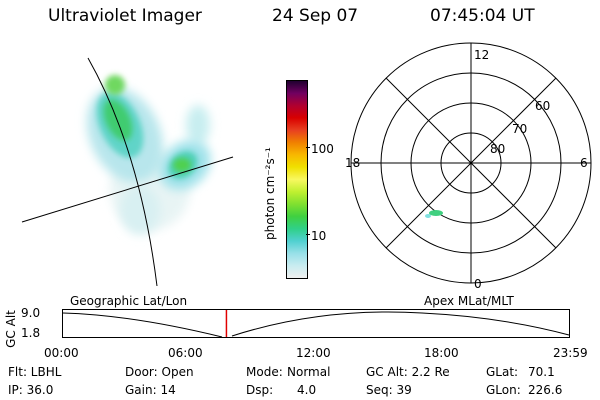 The height and width of the screenshot is (400, 600). What do you see at coordinates (260, 390) in the screenshot?
I see `dsp-key: Dsp:` at bounding box center [260, 390].